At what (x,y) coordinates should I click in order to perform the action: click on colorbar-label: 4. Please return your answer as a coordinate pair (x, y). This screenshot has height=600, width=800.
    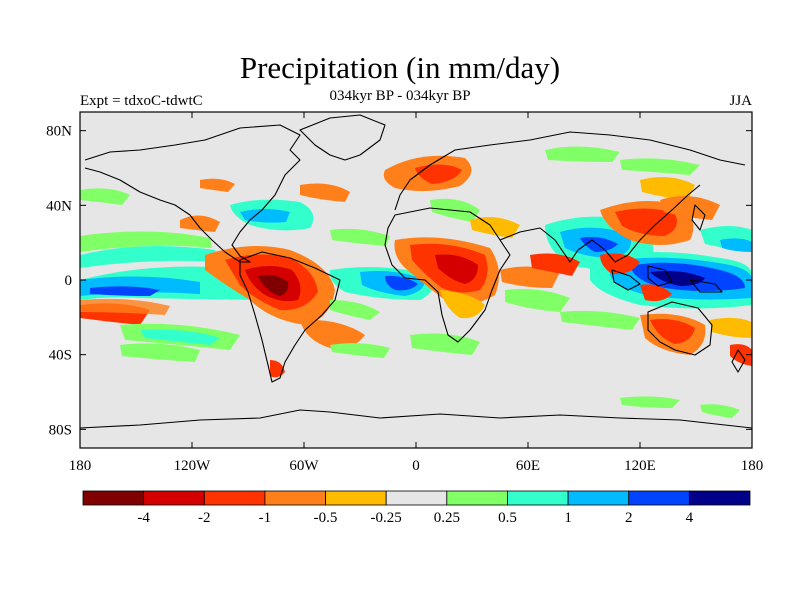
    Looking at the image, I should click on (690, 518).